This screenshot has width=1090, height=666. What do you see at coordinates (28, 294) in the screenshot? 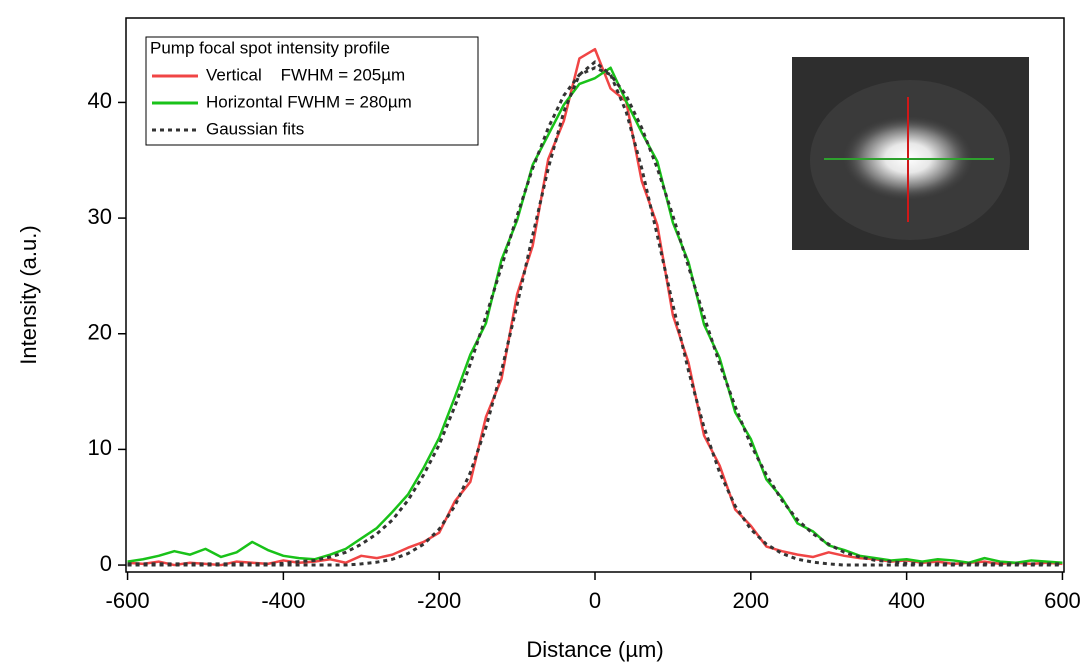
I see `y-axis-label: Intensity (a.u.)` at bounding box center [28, 294].